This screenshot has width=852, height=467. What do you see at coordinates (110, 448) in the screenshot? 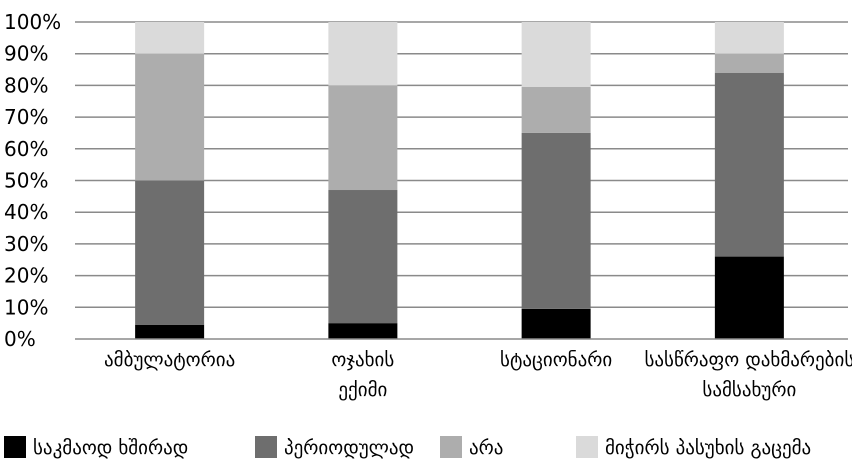
I see `legend-label: საკმაოდ ხშირად` at bounding box center [110, 448].